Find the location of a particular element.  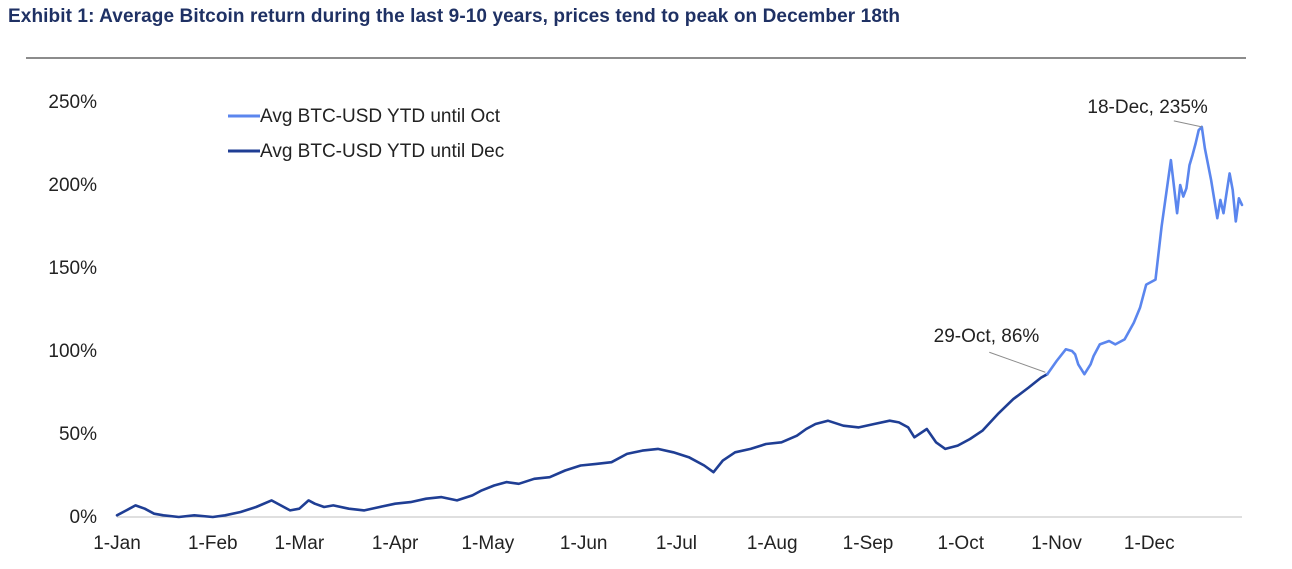

title-divider is located at coordinates (636, 58).